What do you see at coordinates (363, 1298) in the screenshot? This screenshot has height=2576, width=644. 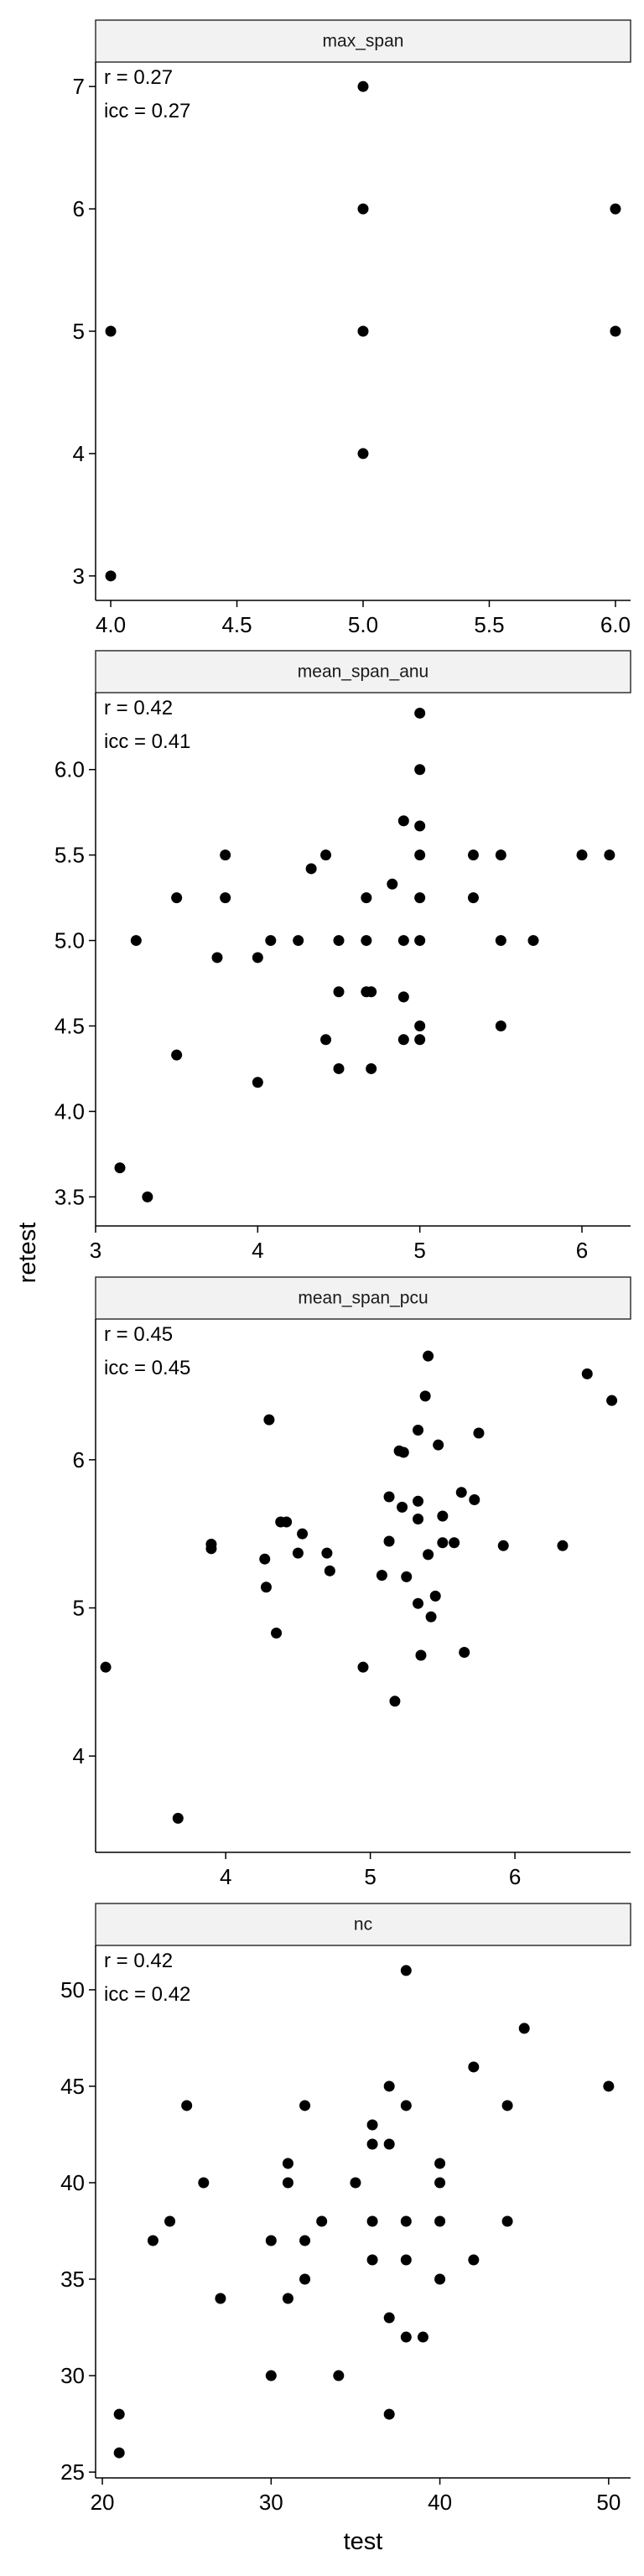 I see `facet-strip-label: mean_span_pcu` at bounding box center [363, 1298].